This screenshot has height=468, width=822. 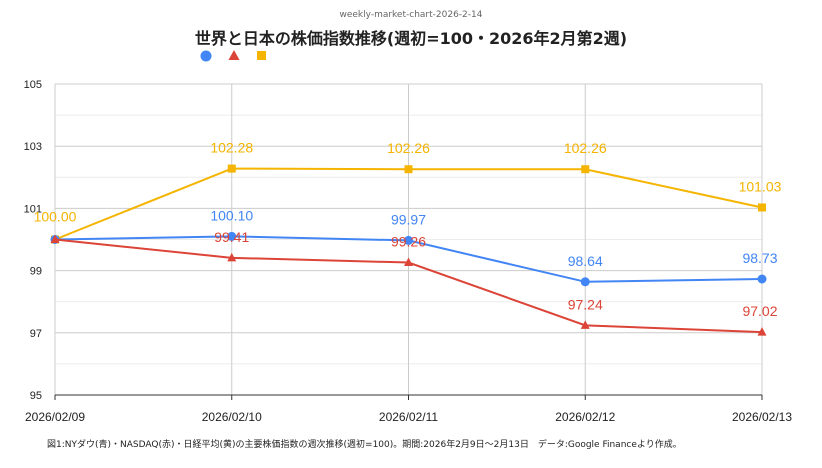 What do you see at coordinates (36, 272) in the screenshot?
I see `y-tick-label: 99` at bounding box center [36, 272].